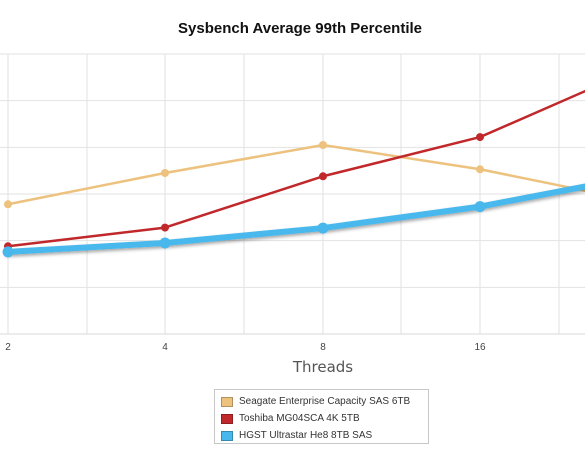 The image size is (585, 472). Describe the element at coordinates (323, 367) in the screenshot. I see `x-axis-title: Threads` at that location.